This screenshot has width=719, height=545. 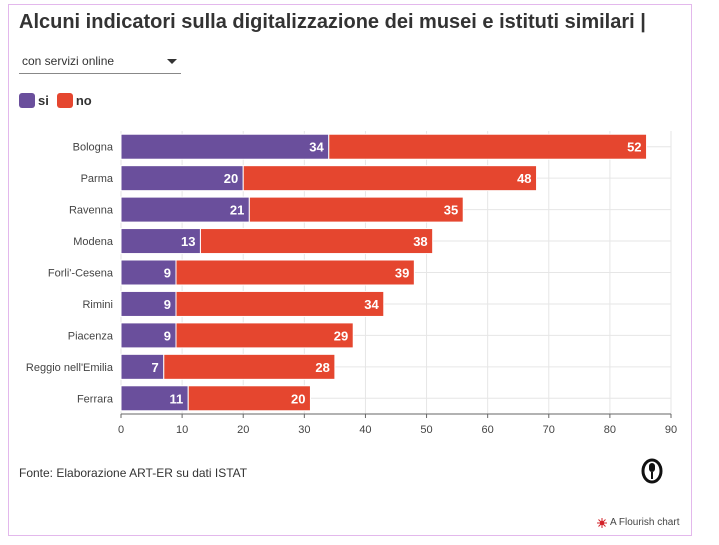 I want to click on legend: si no, so click(x=59, y=100).